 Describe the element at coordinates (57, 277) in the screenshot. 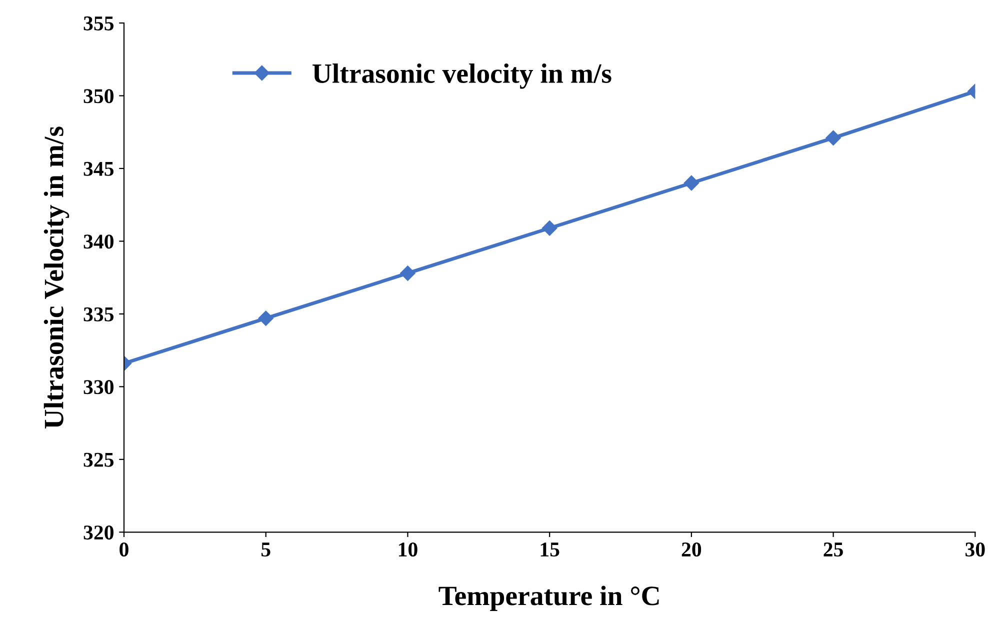

I see `y-axis-title: Ultrasonic Velocity in m/s` at that location.